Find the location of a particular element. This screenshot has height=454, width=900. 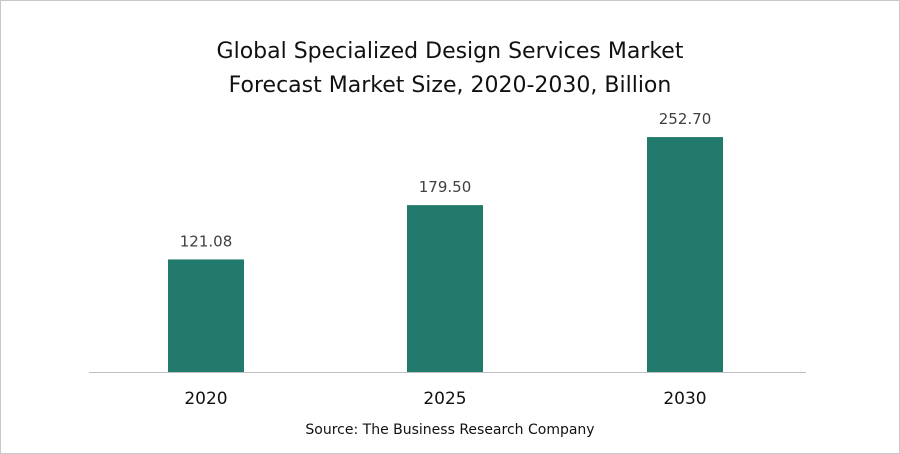

value-label-2020: 121.08 is located at coordinates (206, 241).